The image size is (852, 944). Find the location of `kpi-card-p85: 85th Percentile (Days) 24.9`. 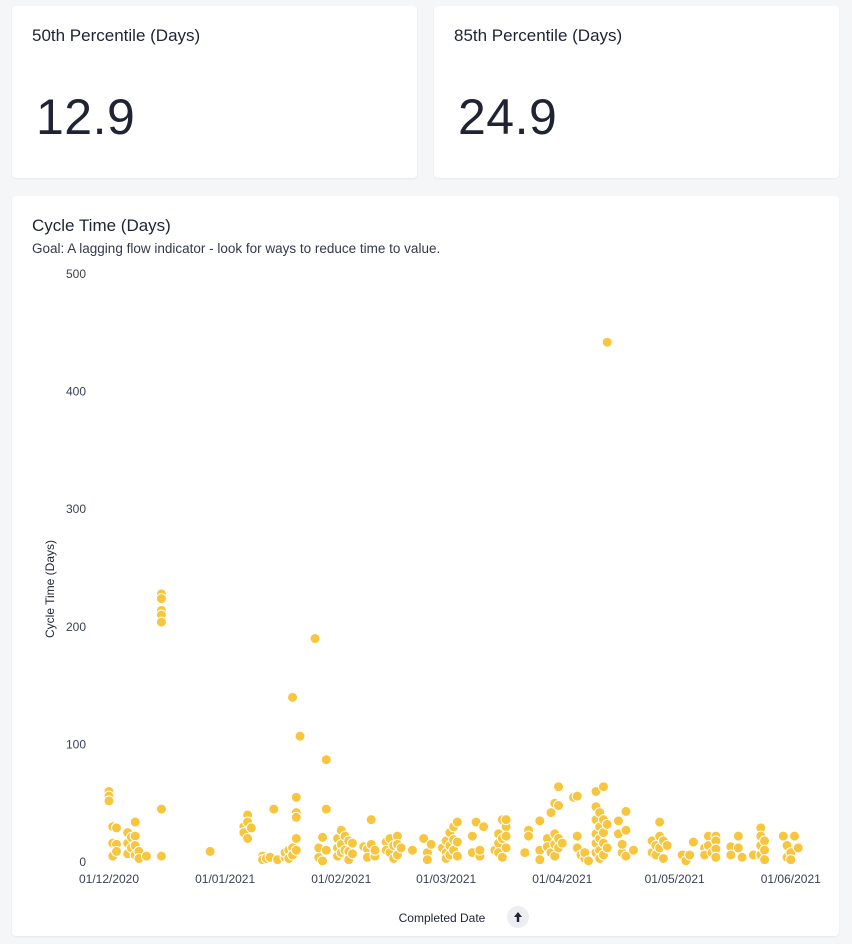

kpi-card-p85: 85th Percentile (Days) 24.9 is located at coordinates (636, 92).